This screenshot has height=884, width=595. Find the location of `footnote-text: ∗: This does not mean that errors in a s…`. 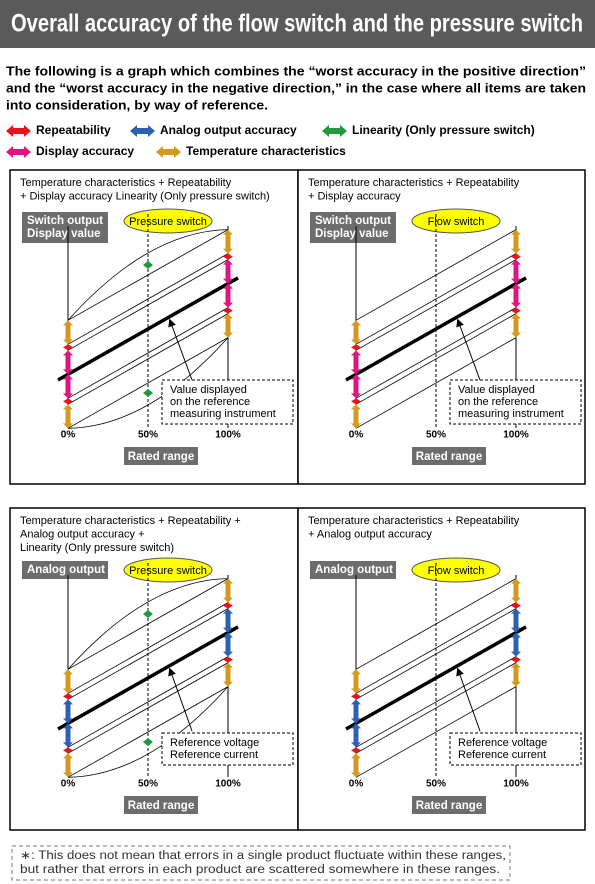

footnote-text: ∗: This does not mean that errors in a s… is located at coordinates (263, 856).